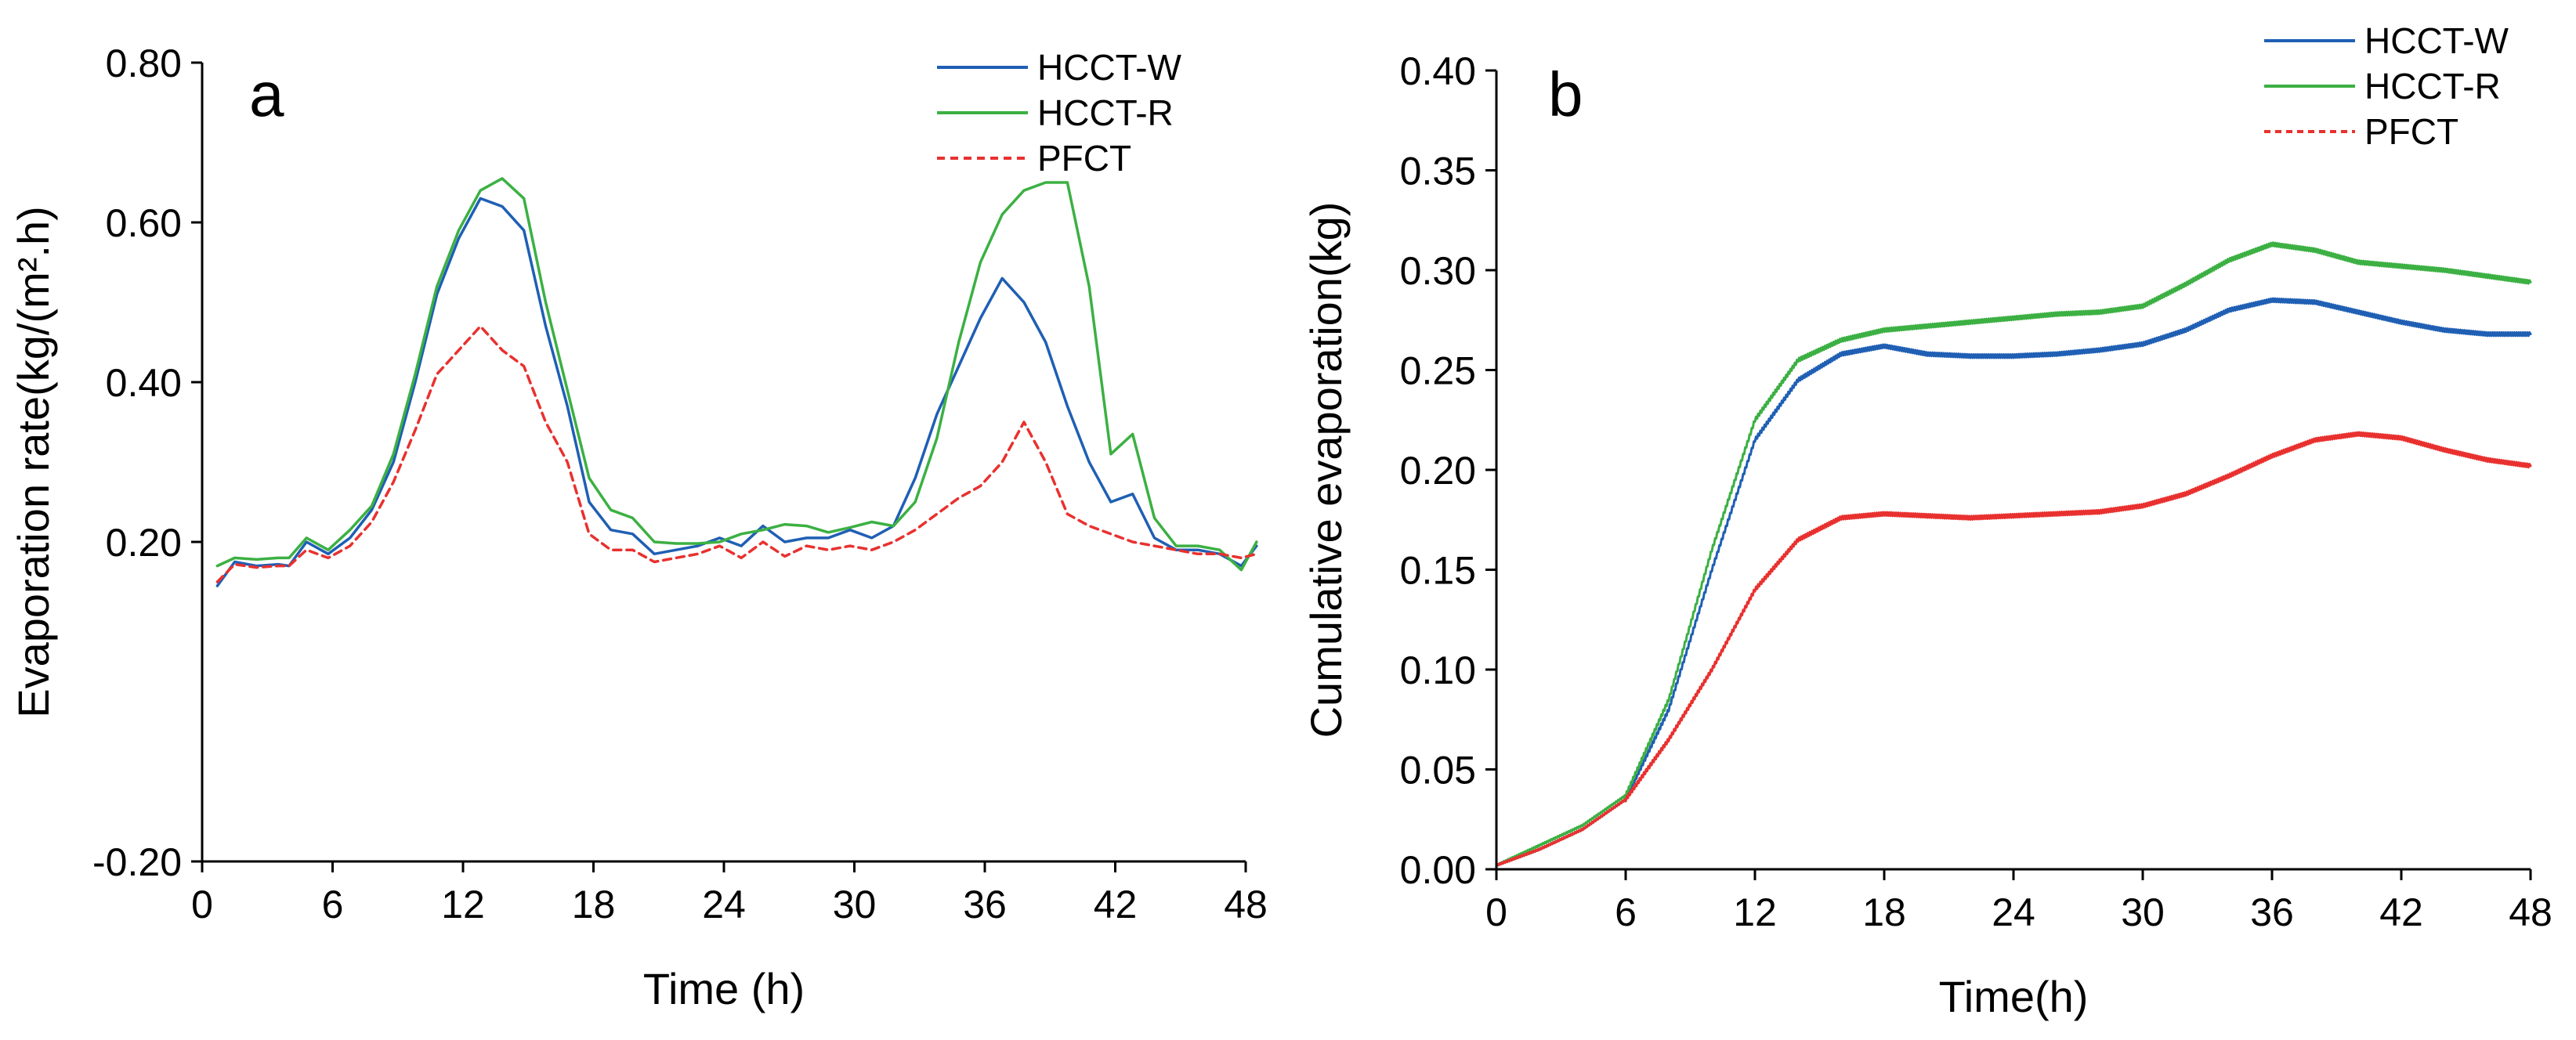  Describe the element at coordinates (737, 453) in the screenshot. I see `series-line-pfct` at that location.